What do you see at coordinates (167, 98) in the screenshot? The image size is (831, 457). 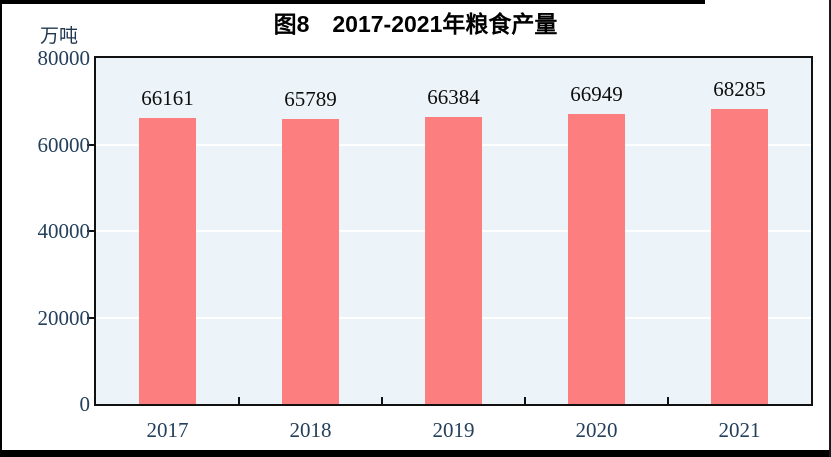 I see `bar-value-label: 66161` at bounding box center [167, 98].